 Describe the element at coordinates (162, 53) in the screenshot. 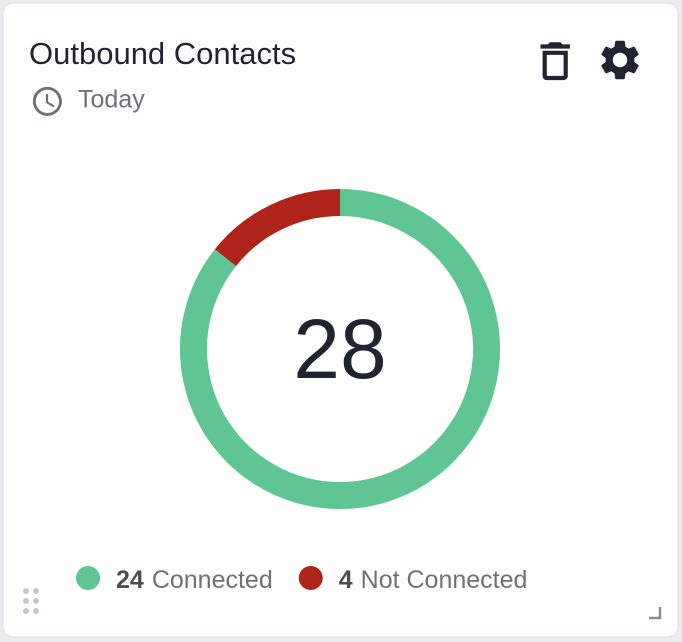

I see `widget-title: Outbound Contacts` at that location.